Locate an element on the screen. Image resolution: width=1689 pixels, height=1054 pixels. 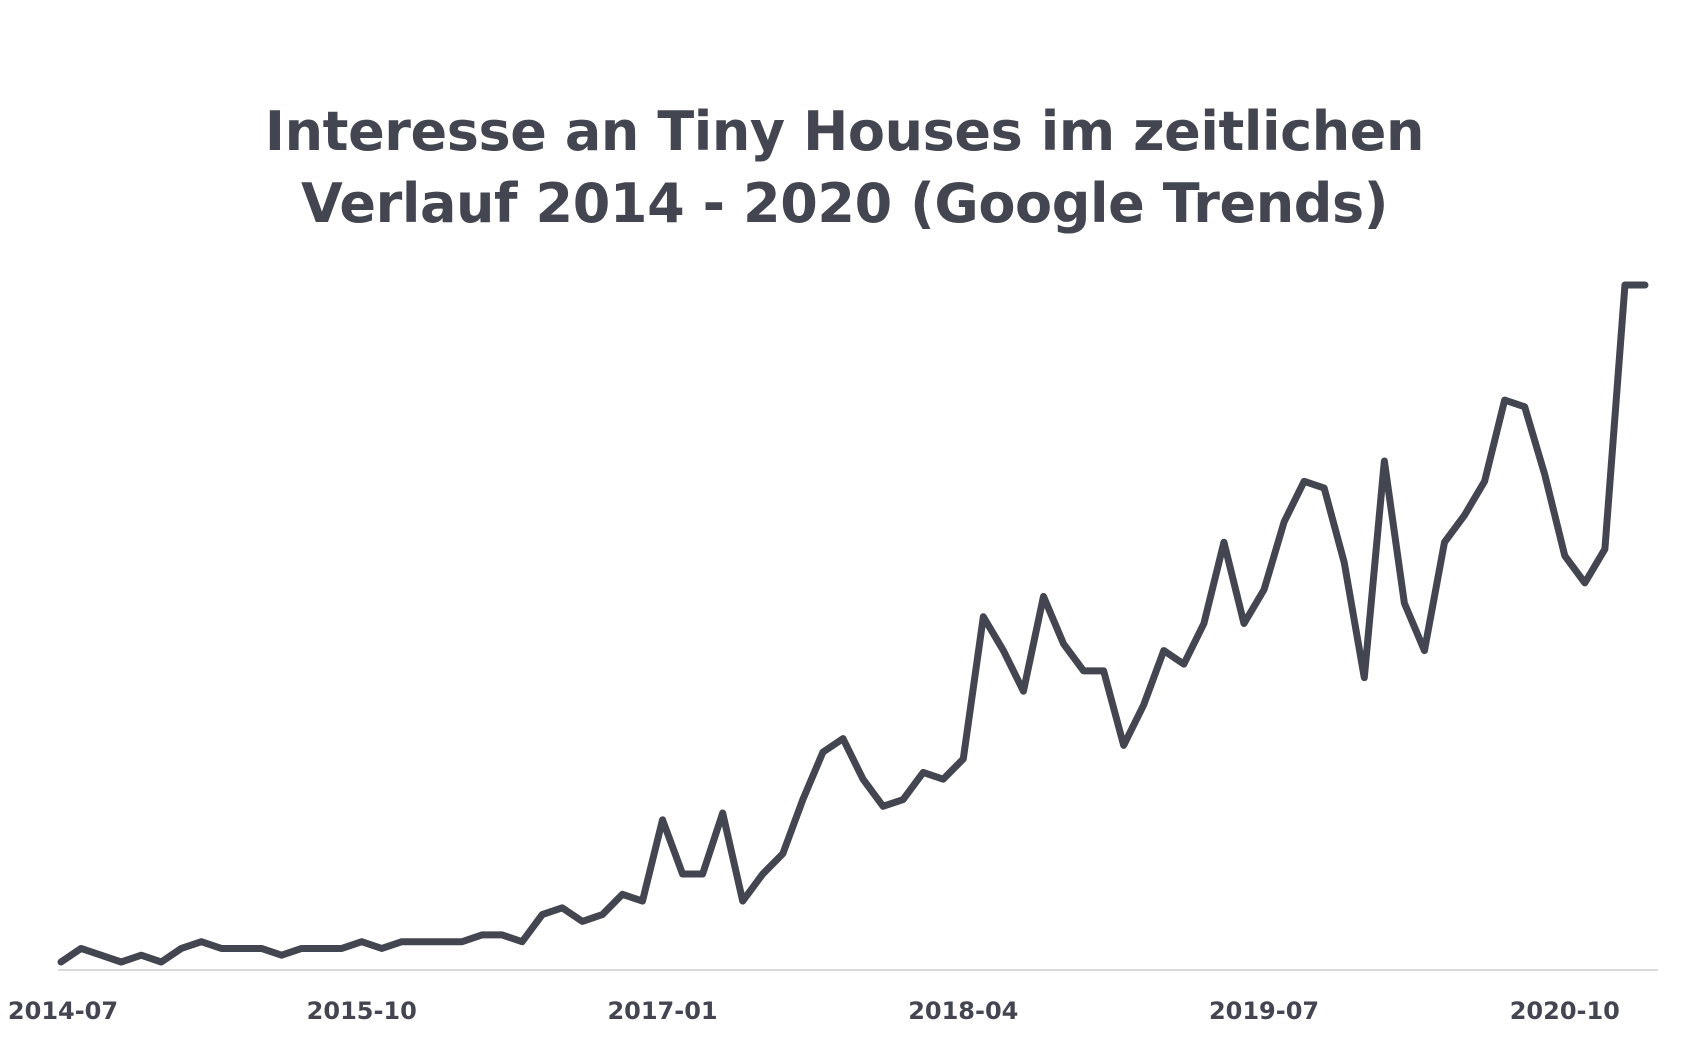
x-tick-label: 2015-10 is located at coordinates (362, 1011).